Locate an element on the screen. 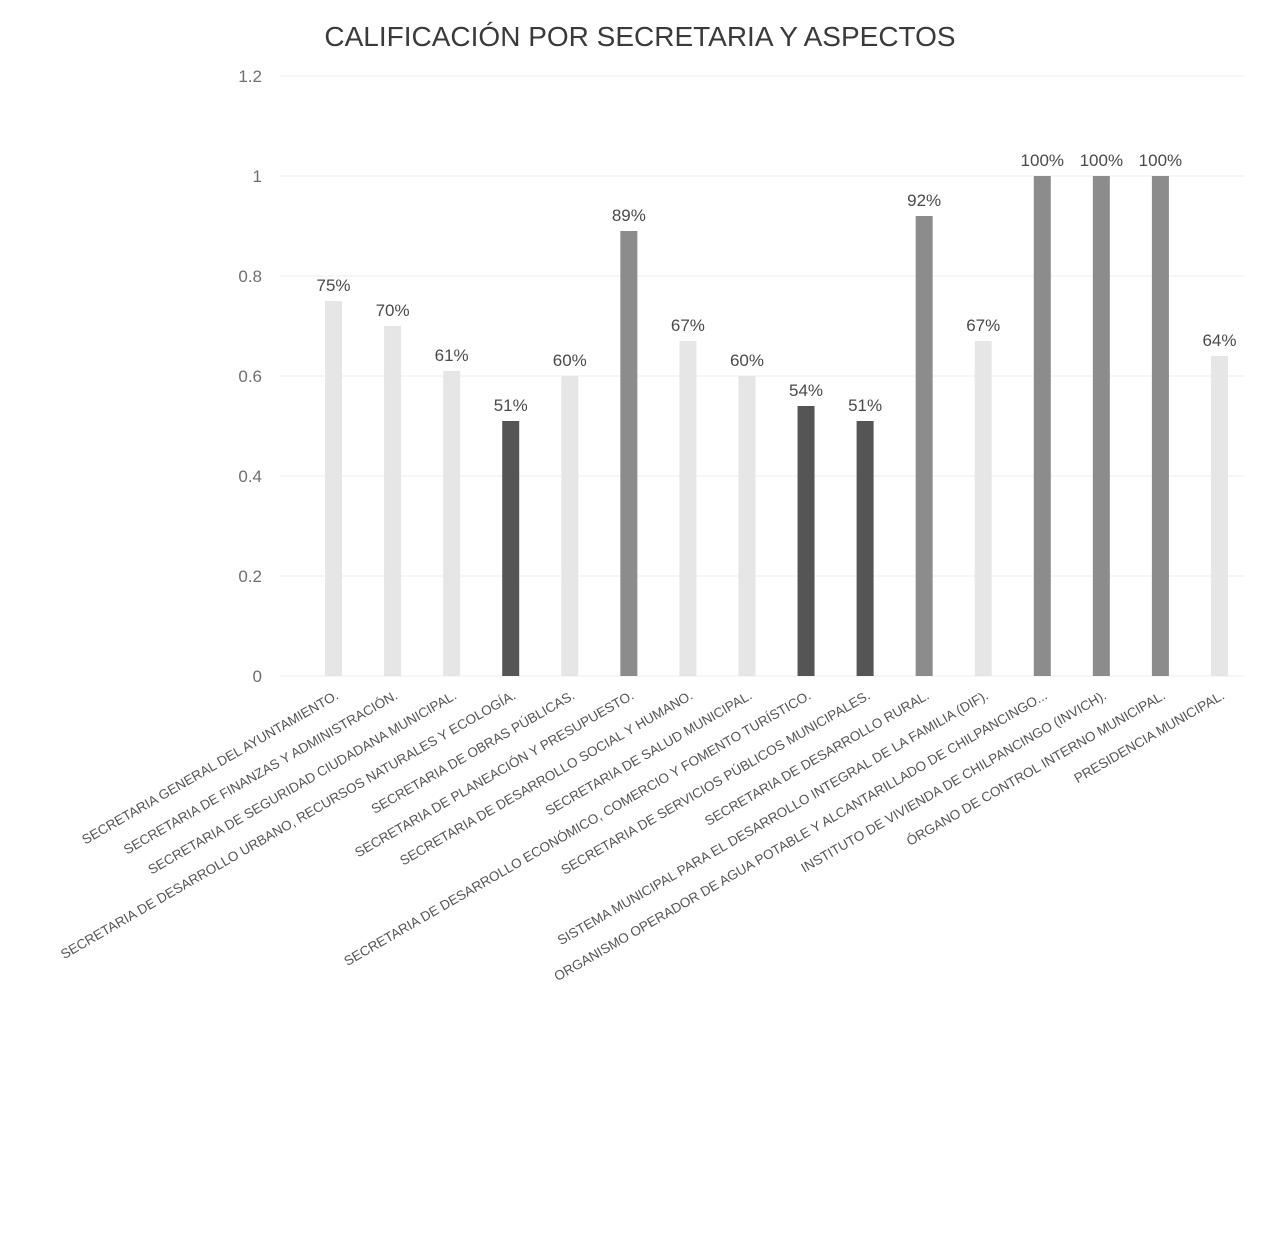 The width and height of the screenshot is (1266, 1257). y-tick-label: 0 is located at coordinates (257, 676).